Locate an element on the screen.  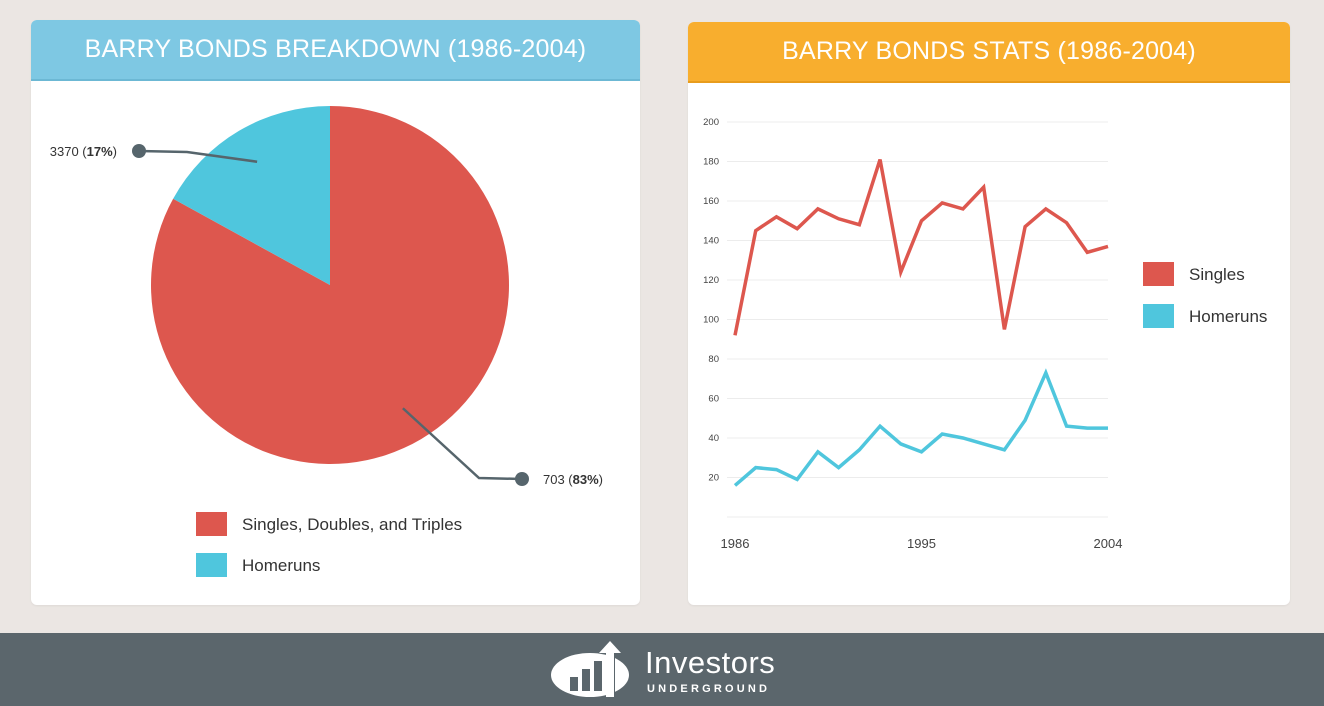
pie-legend-item-0: Singles, Doubles, and Triples is located at coordinates (329, 524).